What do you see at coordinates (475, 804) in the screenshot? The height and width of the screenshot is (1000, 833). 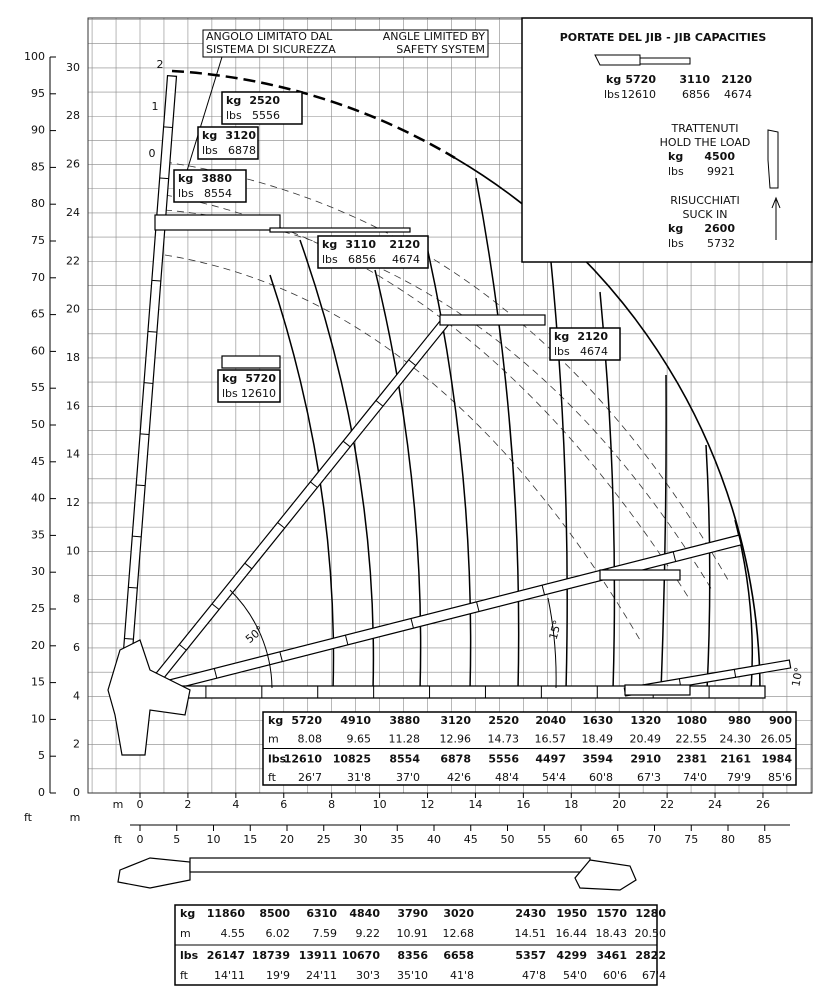 I see `x-tick-label: 14` at bounding box center [475, 804].